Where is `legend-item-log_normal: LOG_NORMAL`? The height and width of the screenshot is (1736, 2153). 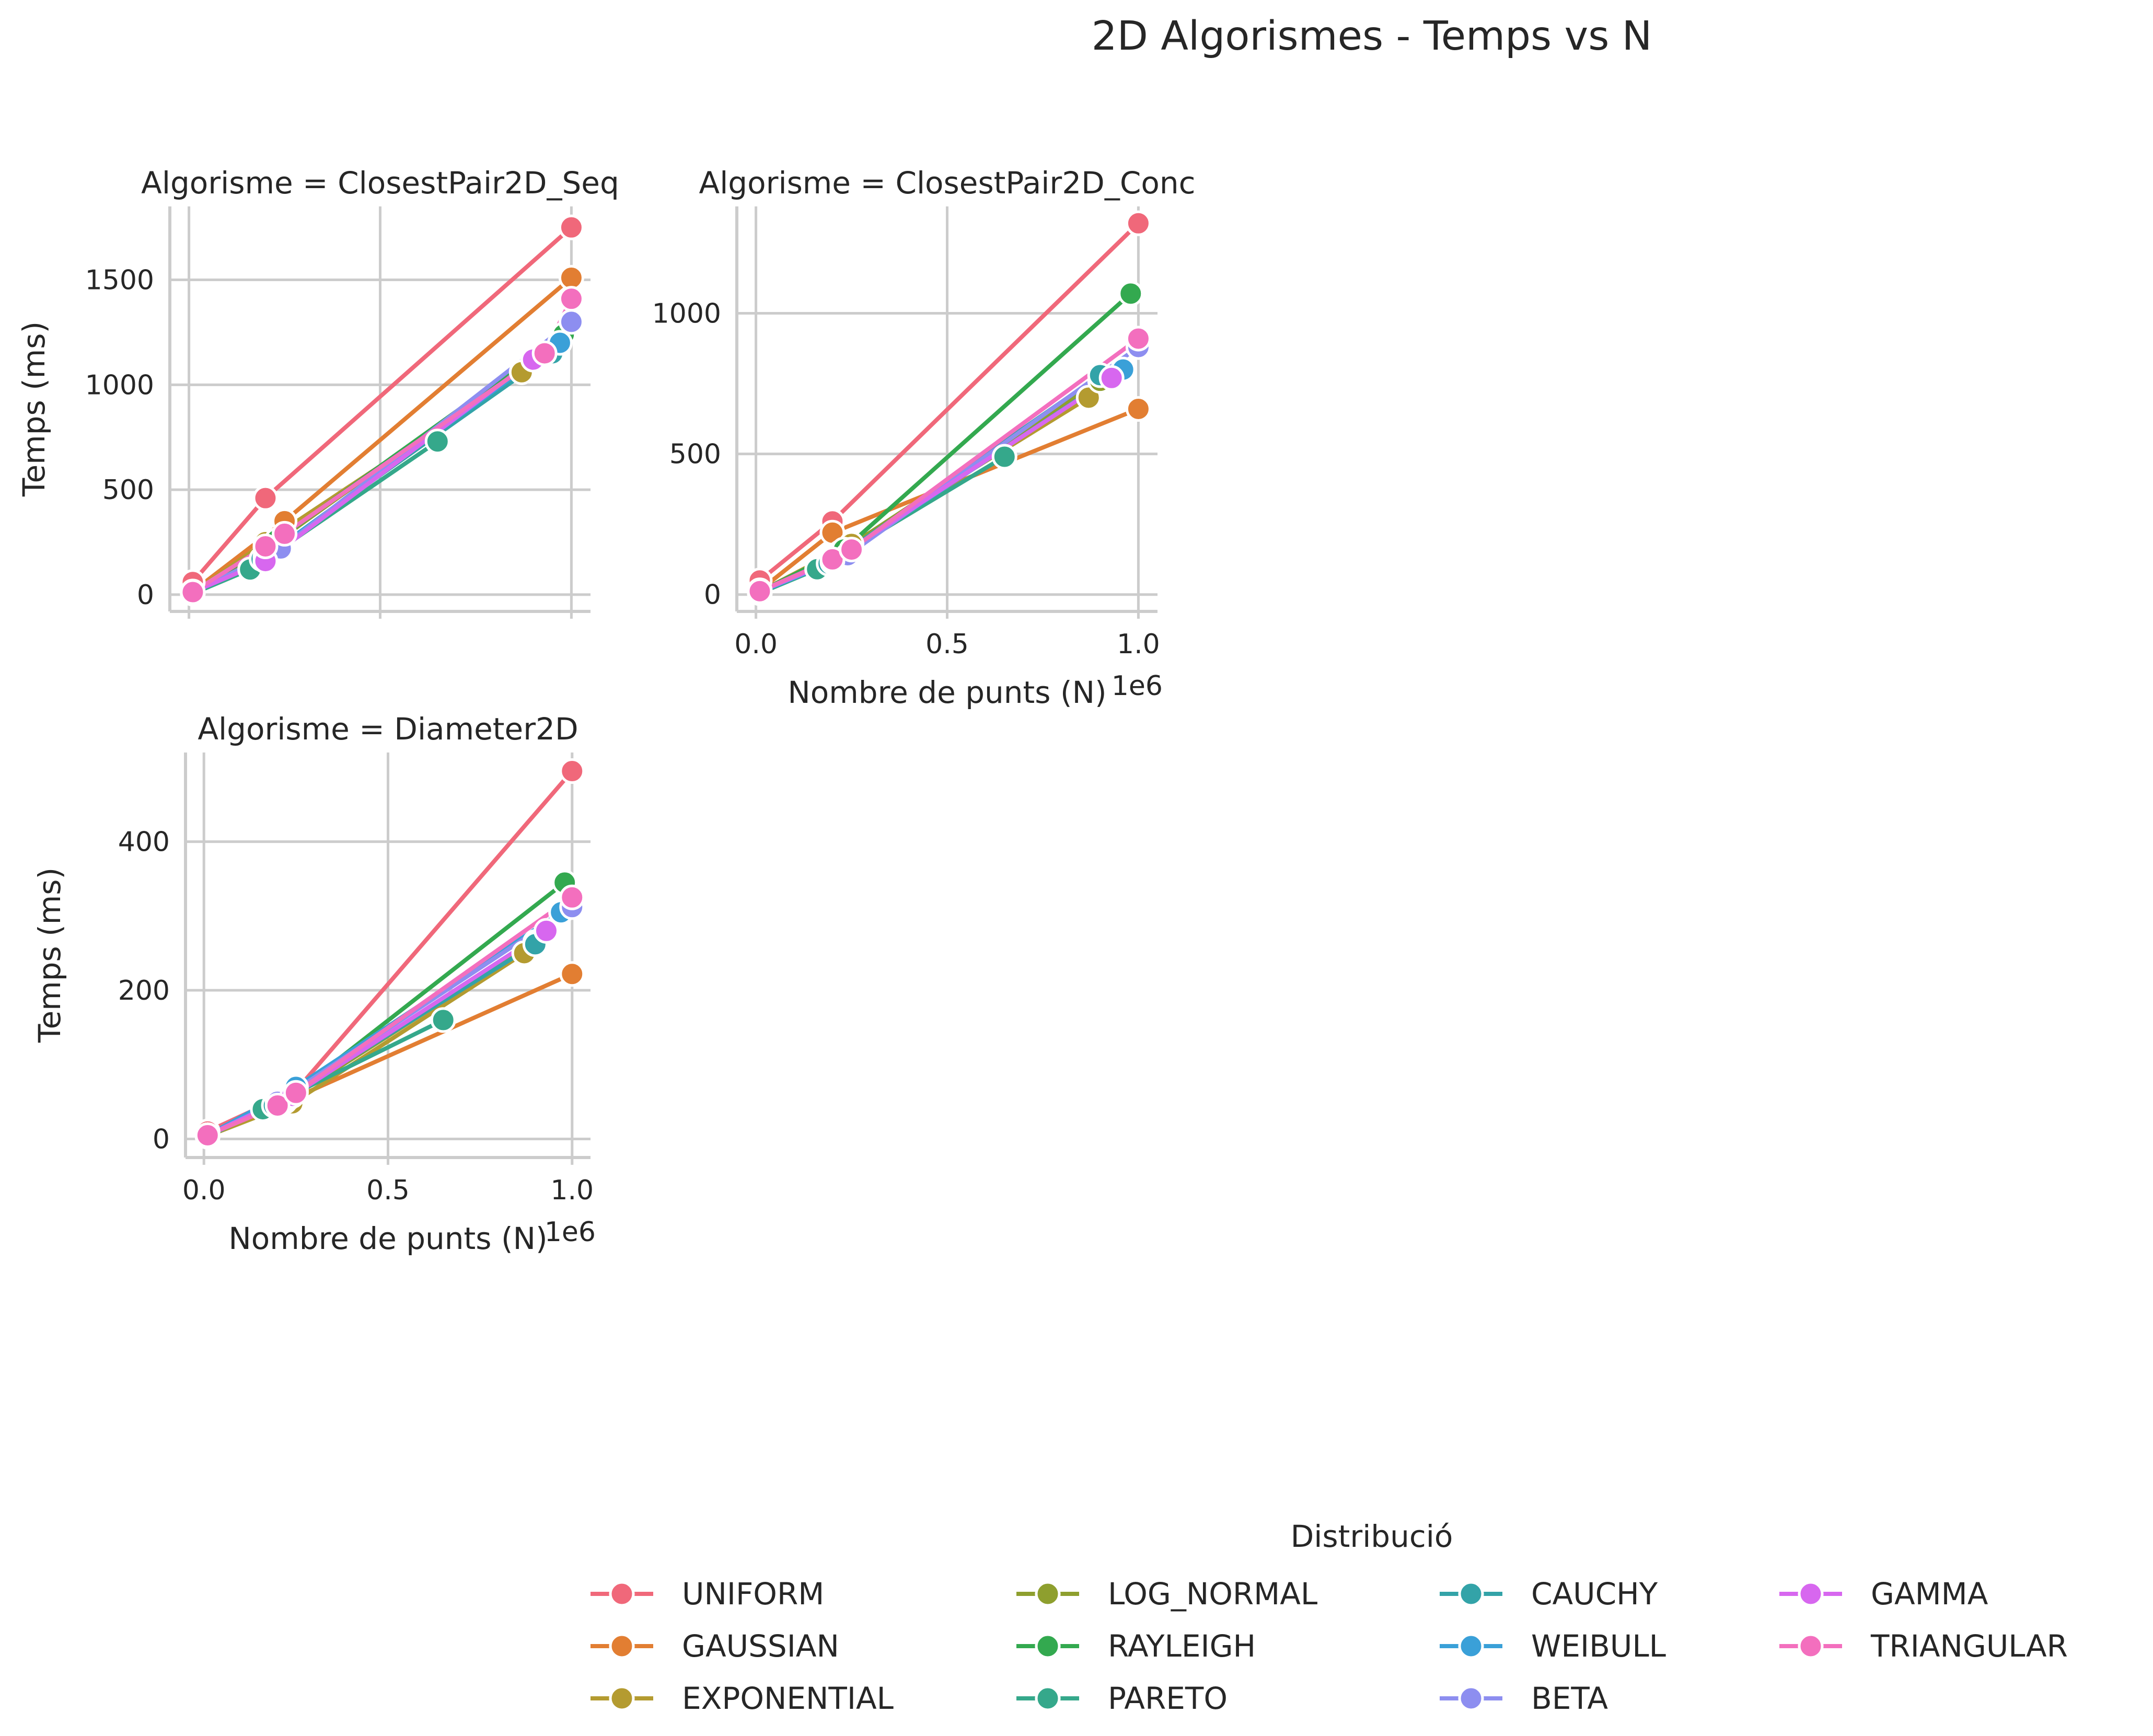
legend-item-log_normal: LOG_NORMAL is located at coordinates (1166, 1594).